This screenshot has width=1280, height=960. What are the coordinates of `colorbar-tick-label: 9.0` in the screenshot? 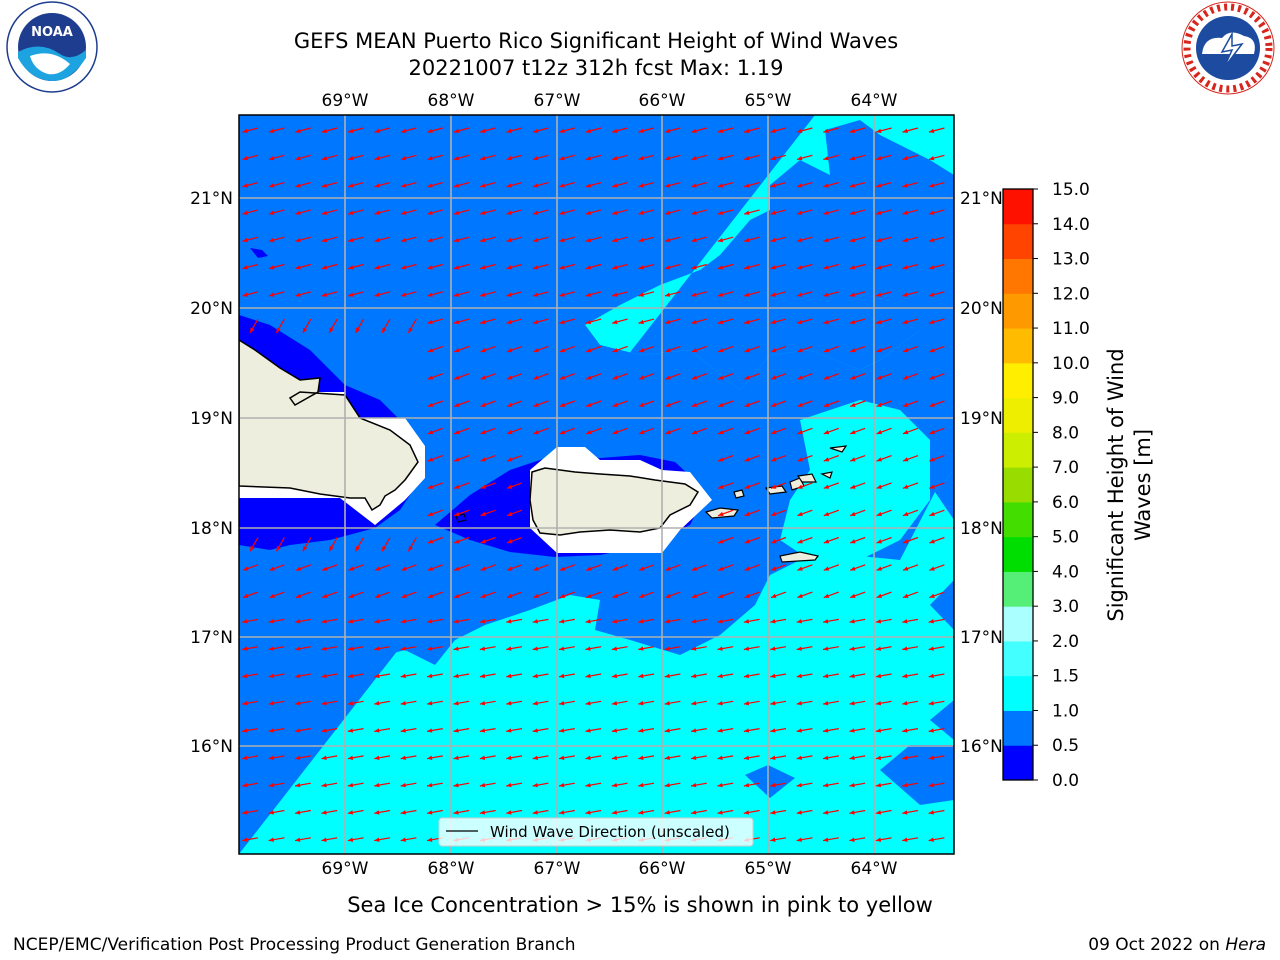 It's located at (1065, 399).